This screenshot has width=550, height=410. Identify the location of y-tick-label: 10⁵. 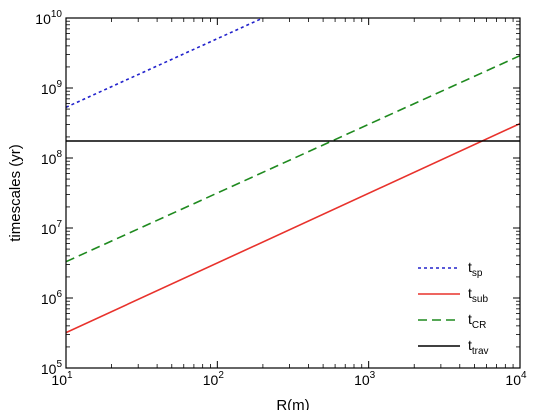
(52, 368).